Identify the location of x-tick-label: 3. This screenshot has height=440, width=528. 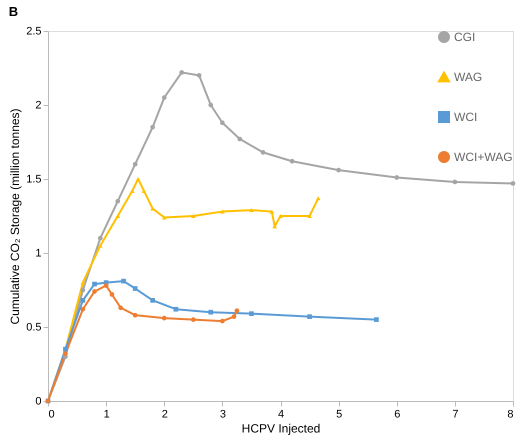
(223, 414).